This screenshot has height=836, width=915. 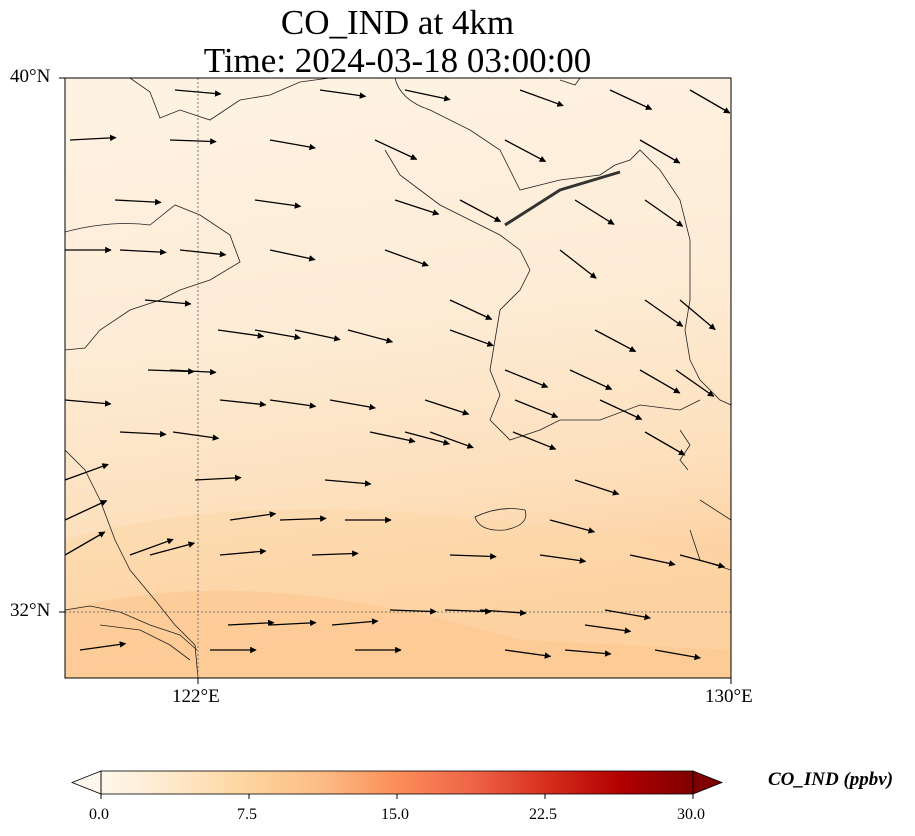 I want to click on coast-korea-west-south, so click(x=542, y=295).